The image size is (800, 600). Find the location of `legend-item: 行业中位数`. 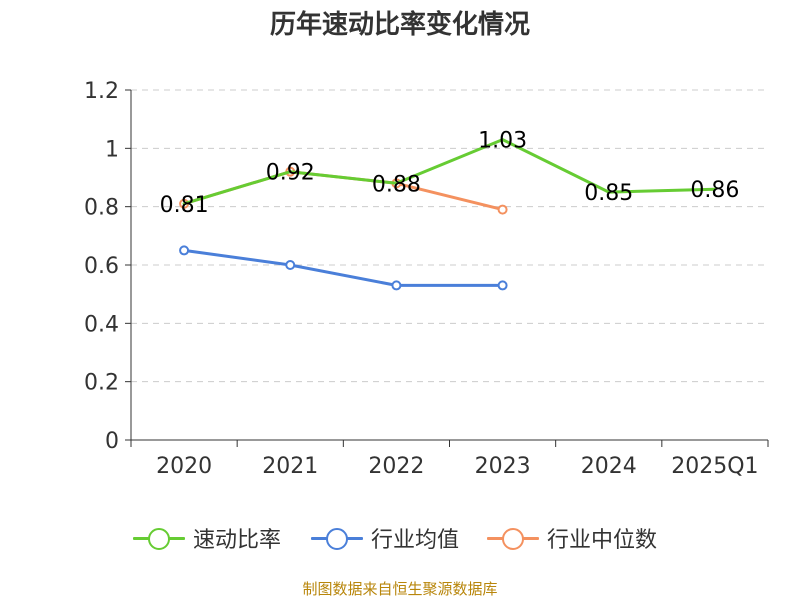

legend-item: 行业中位数 is located at coordinates (572, 538).